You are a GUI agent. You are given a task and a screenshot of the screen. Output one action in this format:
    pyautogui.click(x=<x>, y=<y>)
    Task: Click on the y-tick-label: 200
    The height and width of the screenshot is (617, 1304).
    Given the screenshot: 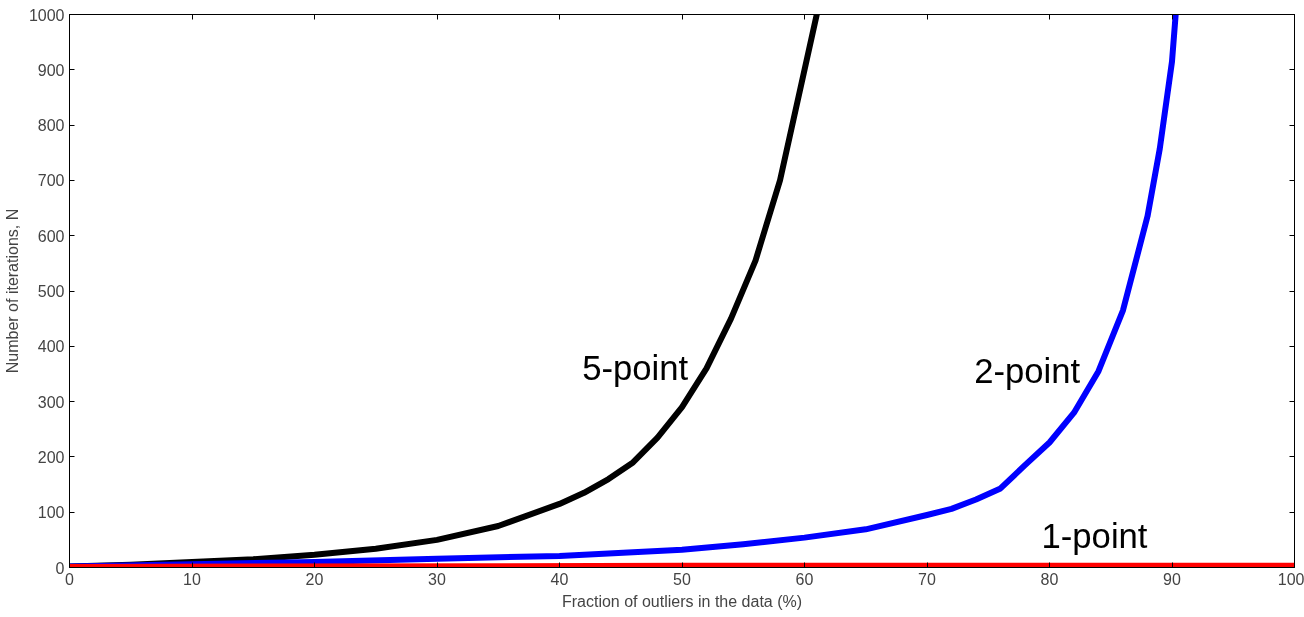 What is the action you would take?
    pyautogui.click(x=51, y=457)
    